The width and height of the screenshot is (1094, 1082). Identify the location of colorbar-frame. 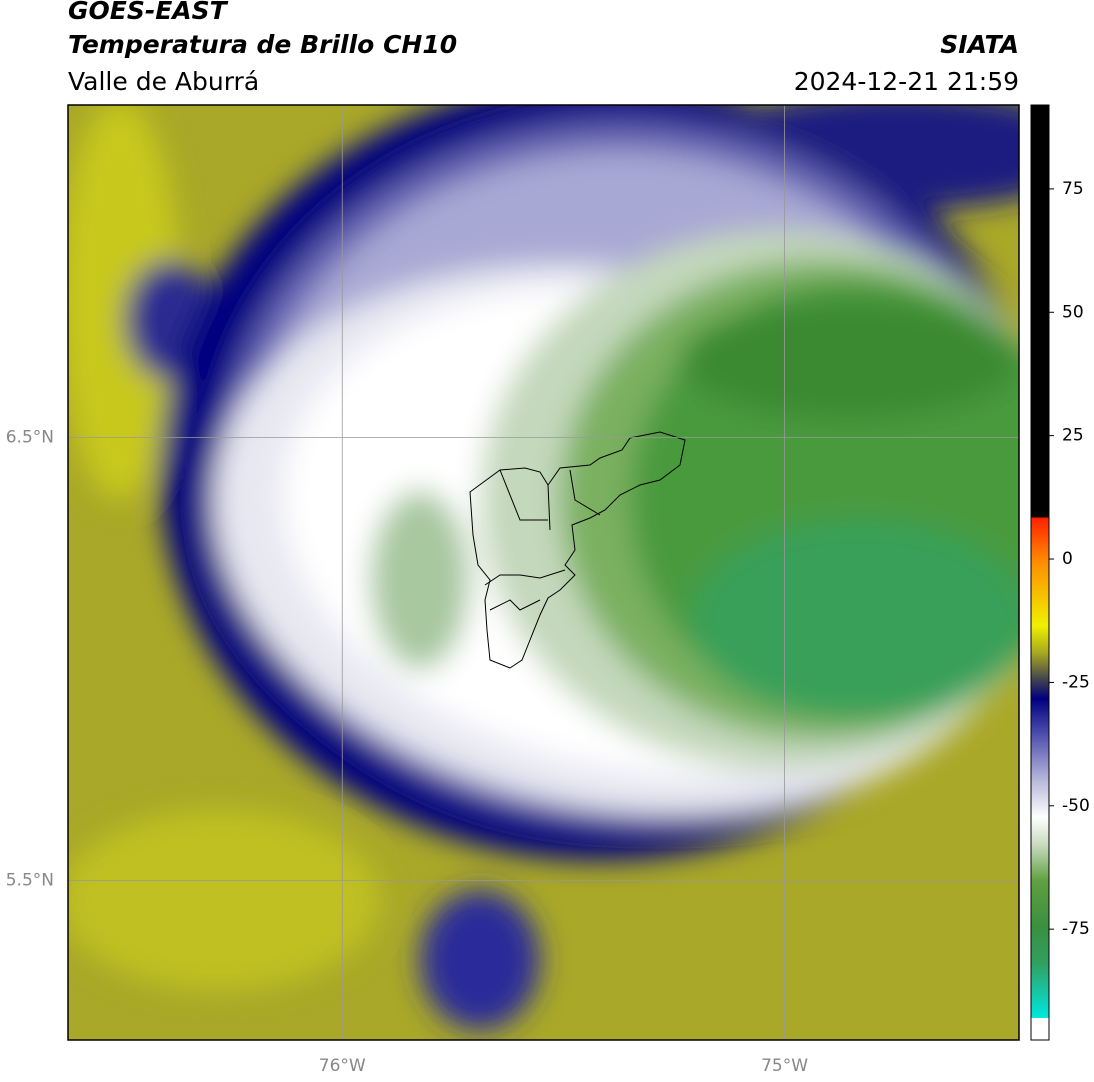
(1040, 572).